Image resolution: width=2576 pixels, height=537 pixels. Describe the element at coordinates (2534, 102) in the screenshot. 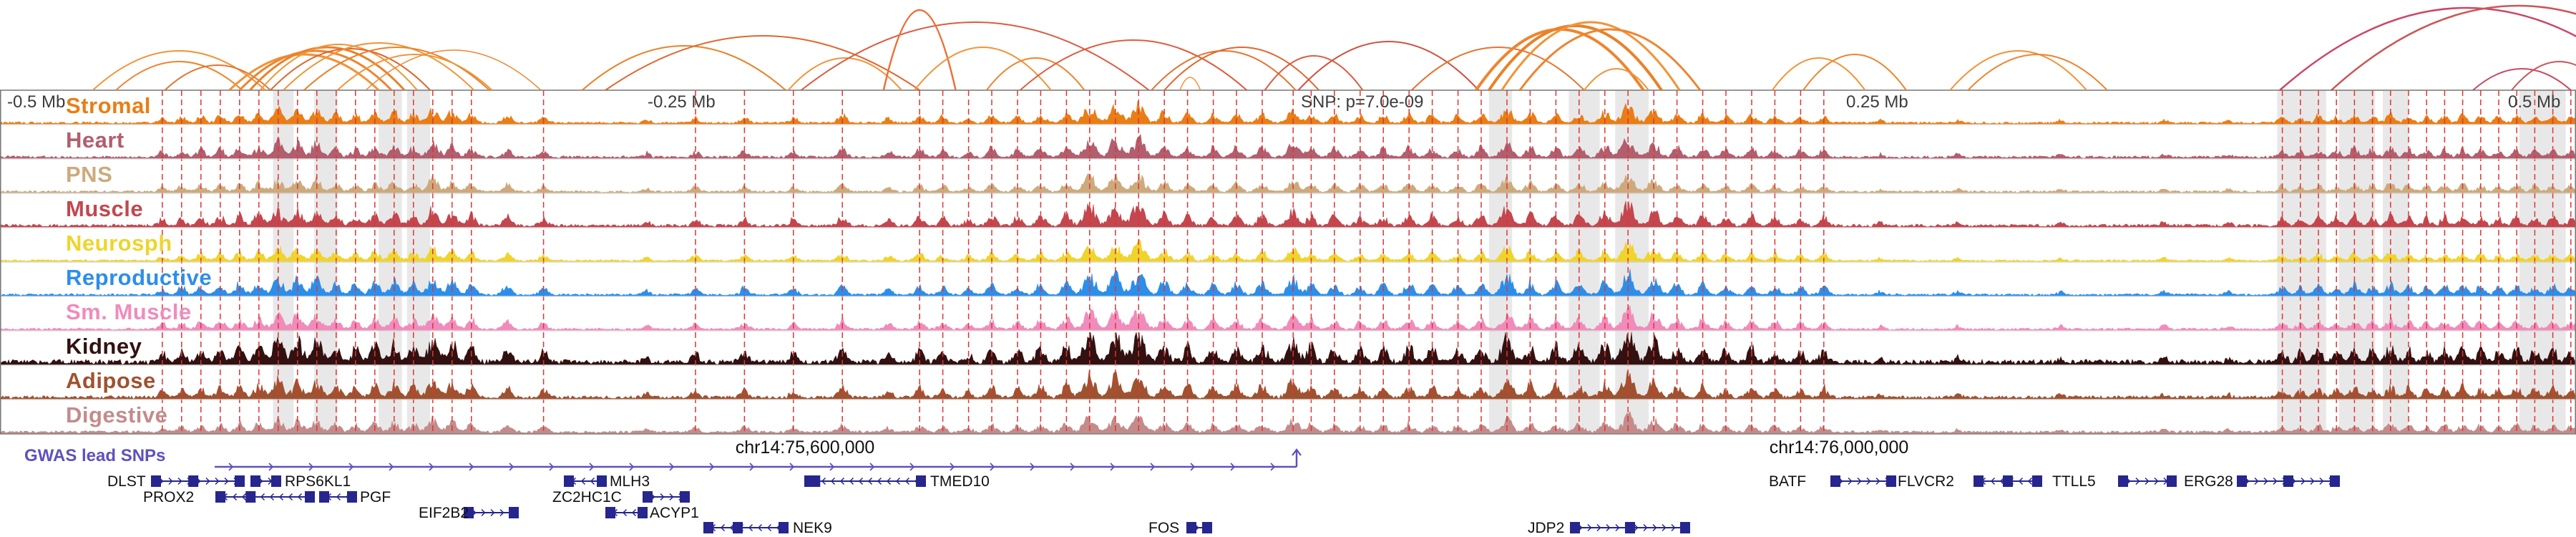

I see `scale-label-right: 0.5 Mb` at that location.